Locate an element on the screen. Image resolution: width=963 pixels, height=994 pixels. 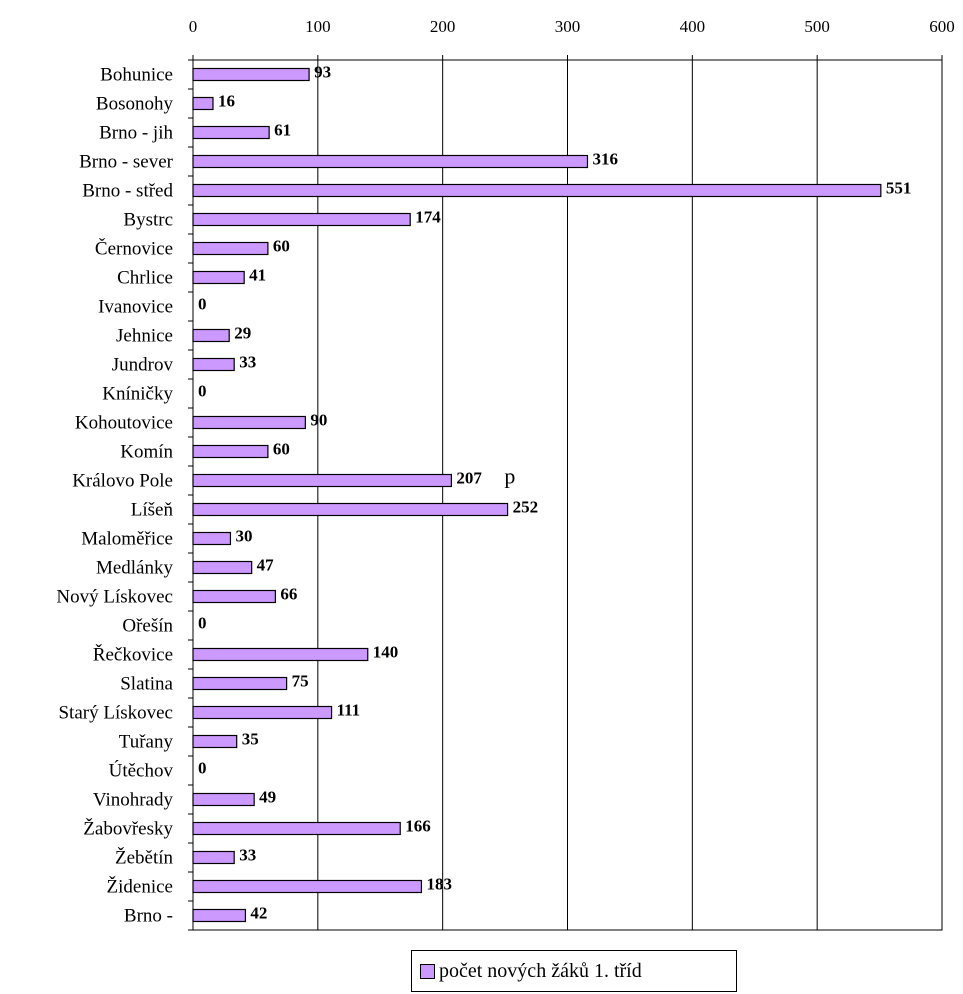
x-tick-label: 0 is located at coordinates (193, 26).